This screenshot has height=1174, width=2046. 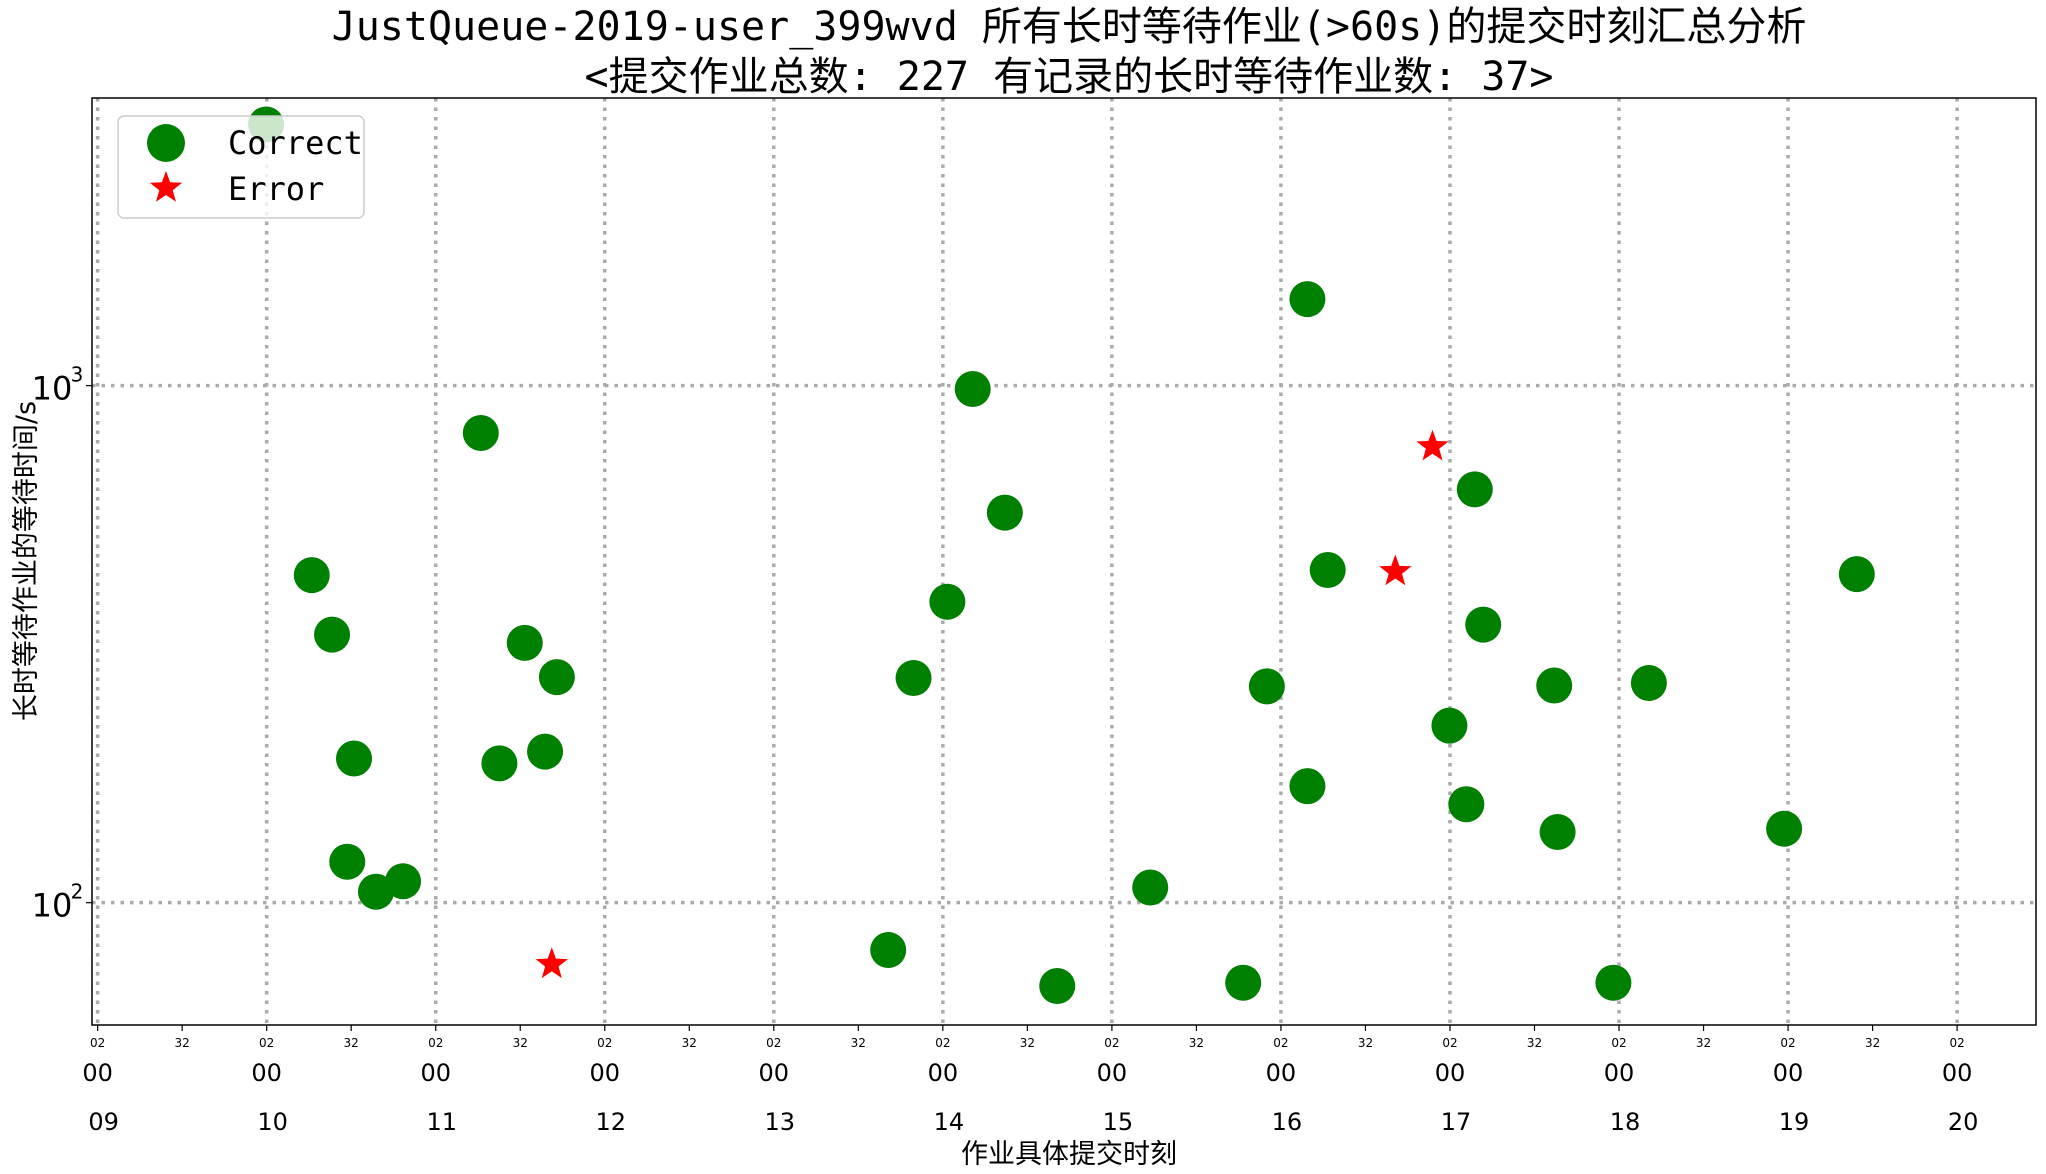 I want to click on x-tick-label-hour: 15, so click(x=1118, y=1122).